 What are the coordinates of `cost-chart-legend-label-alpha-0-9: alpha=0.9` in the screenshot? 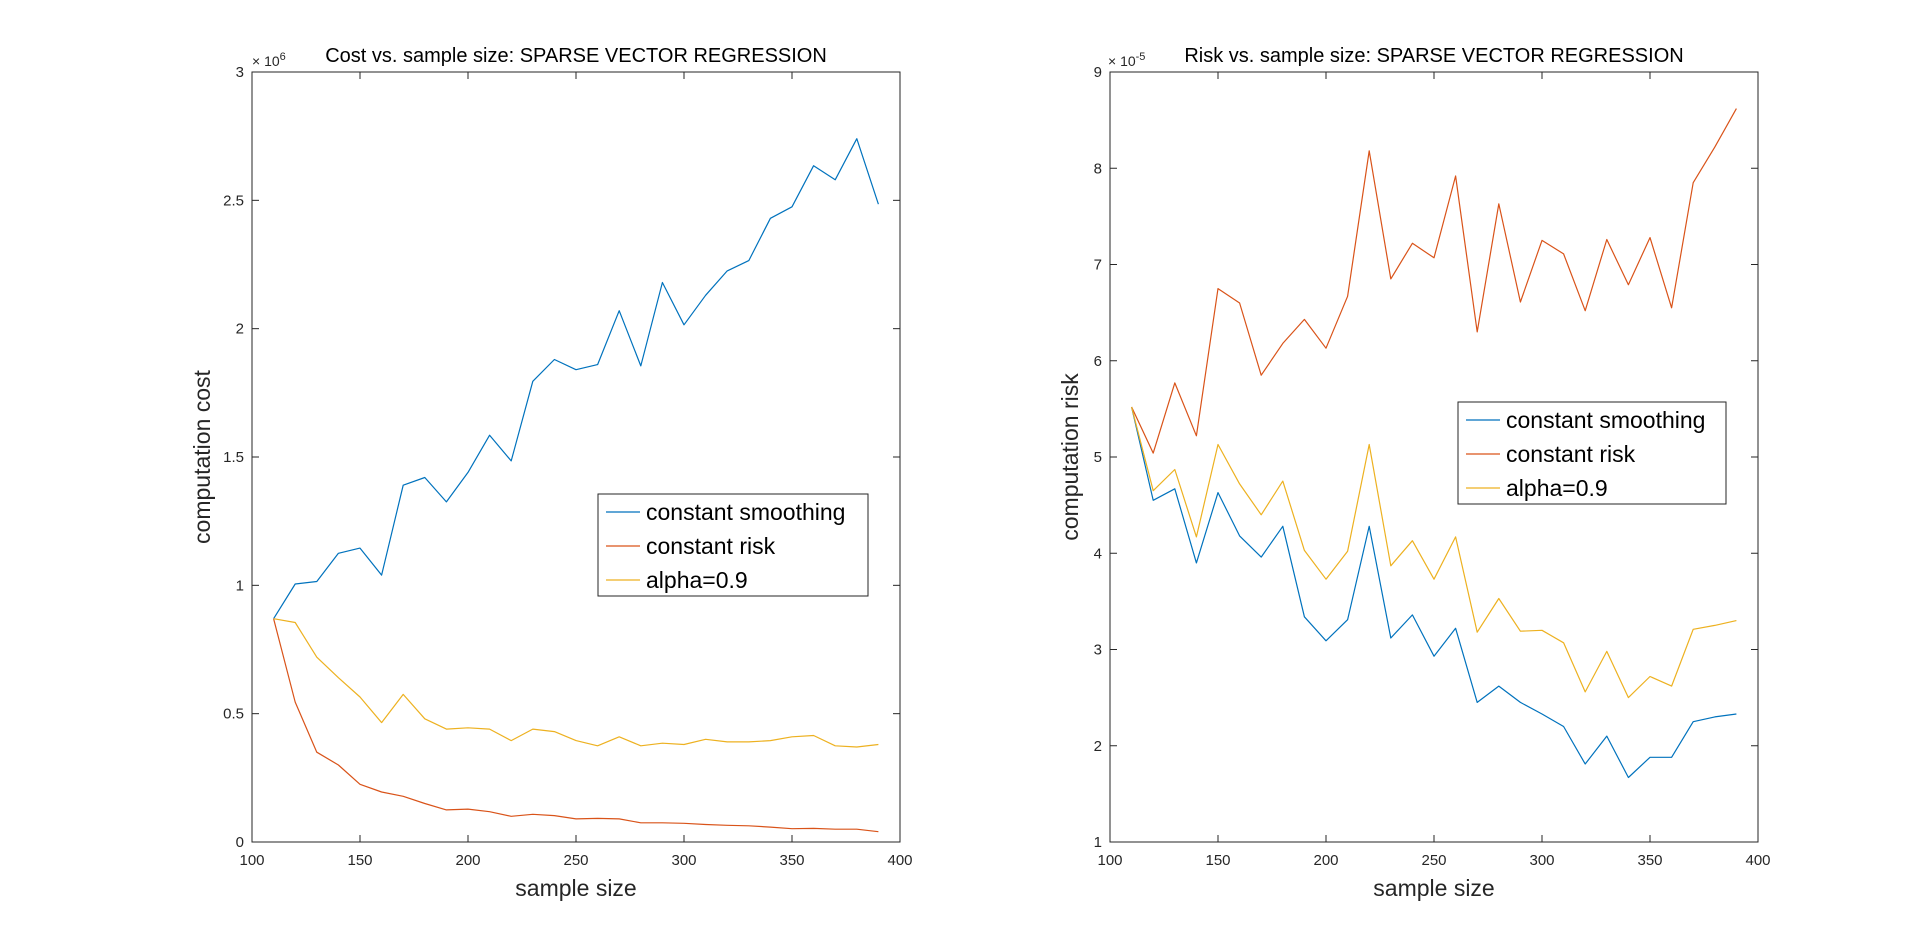 It's located at (697, 580).